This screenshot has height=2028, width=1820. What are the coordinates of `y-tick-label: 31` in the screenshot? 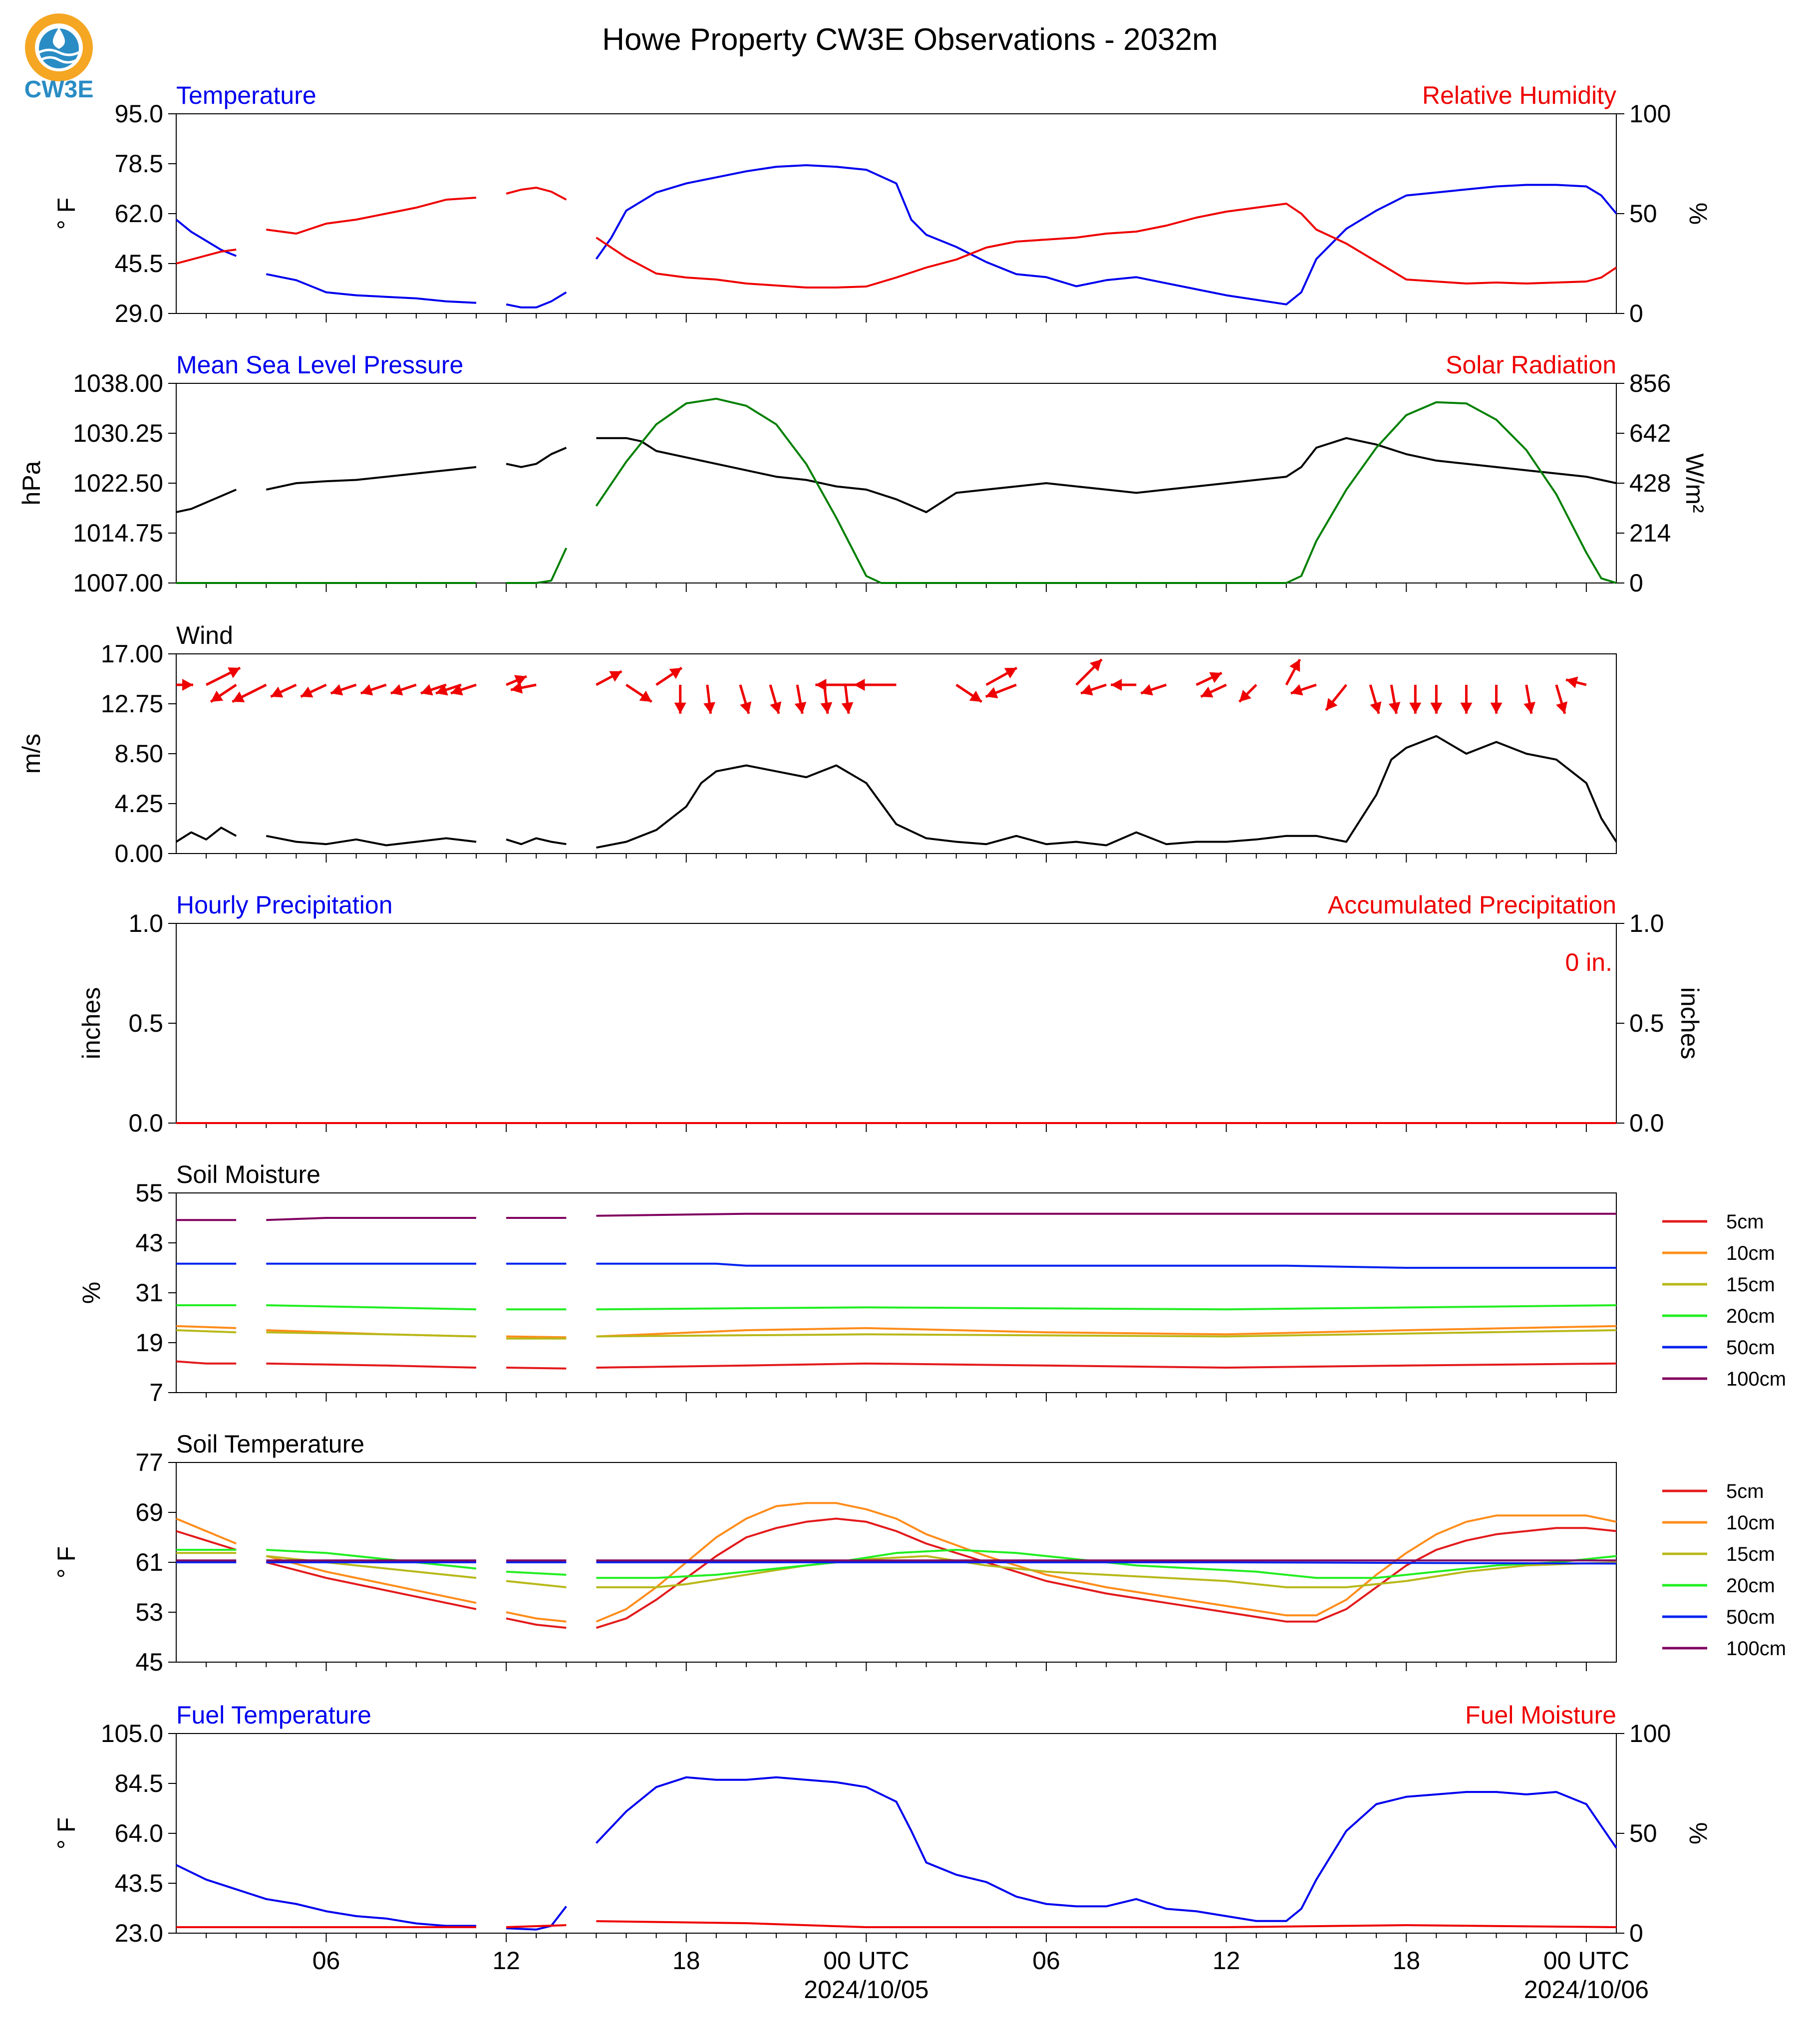 It's located at (149, 1293).